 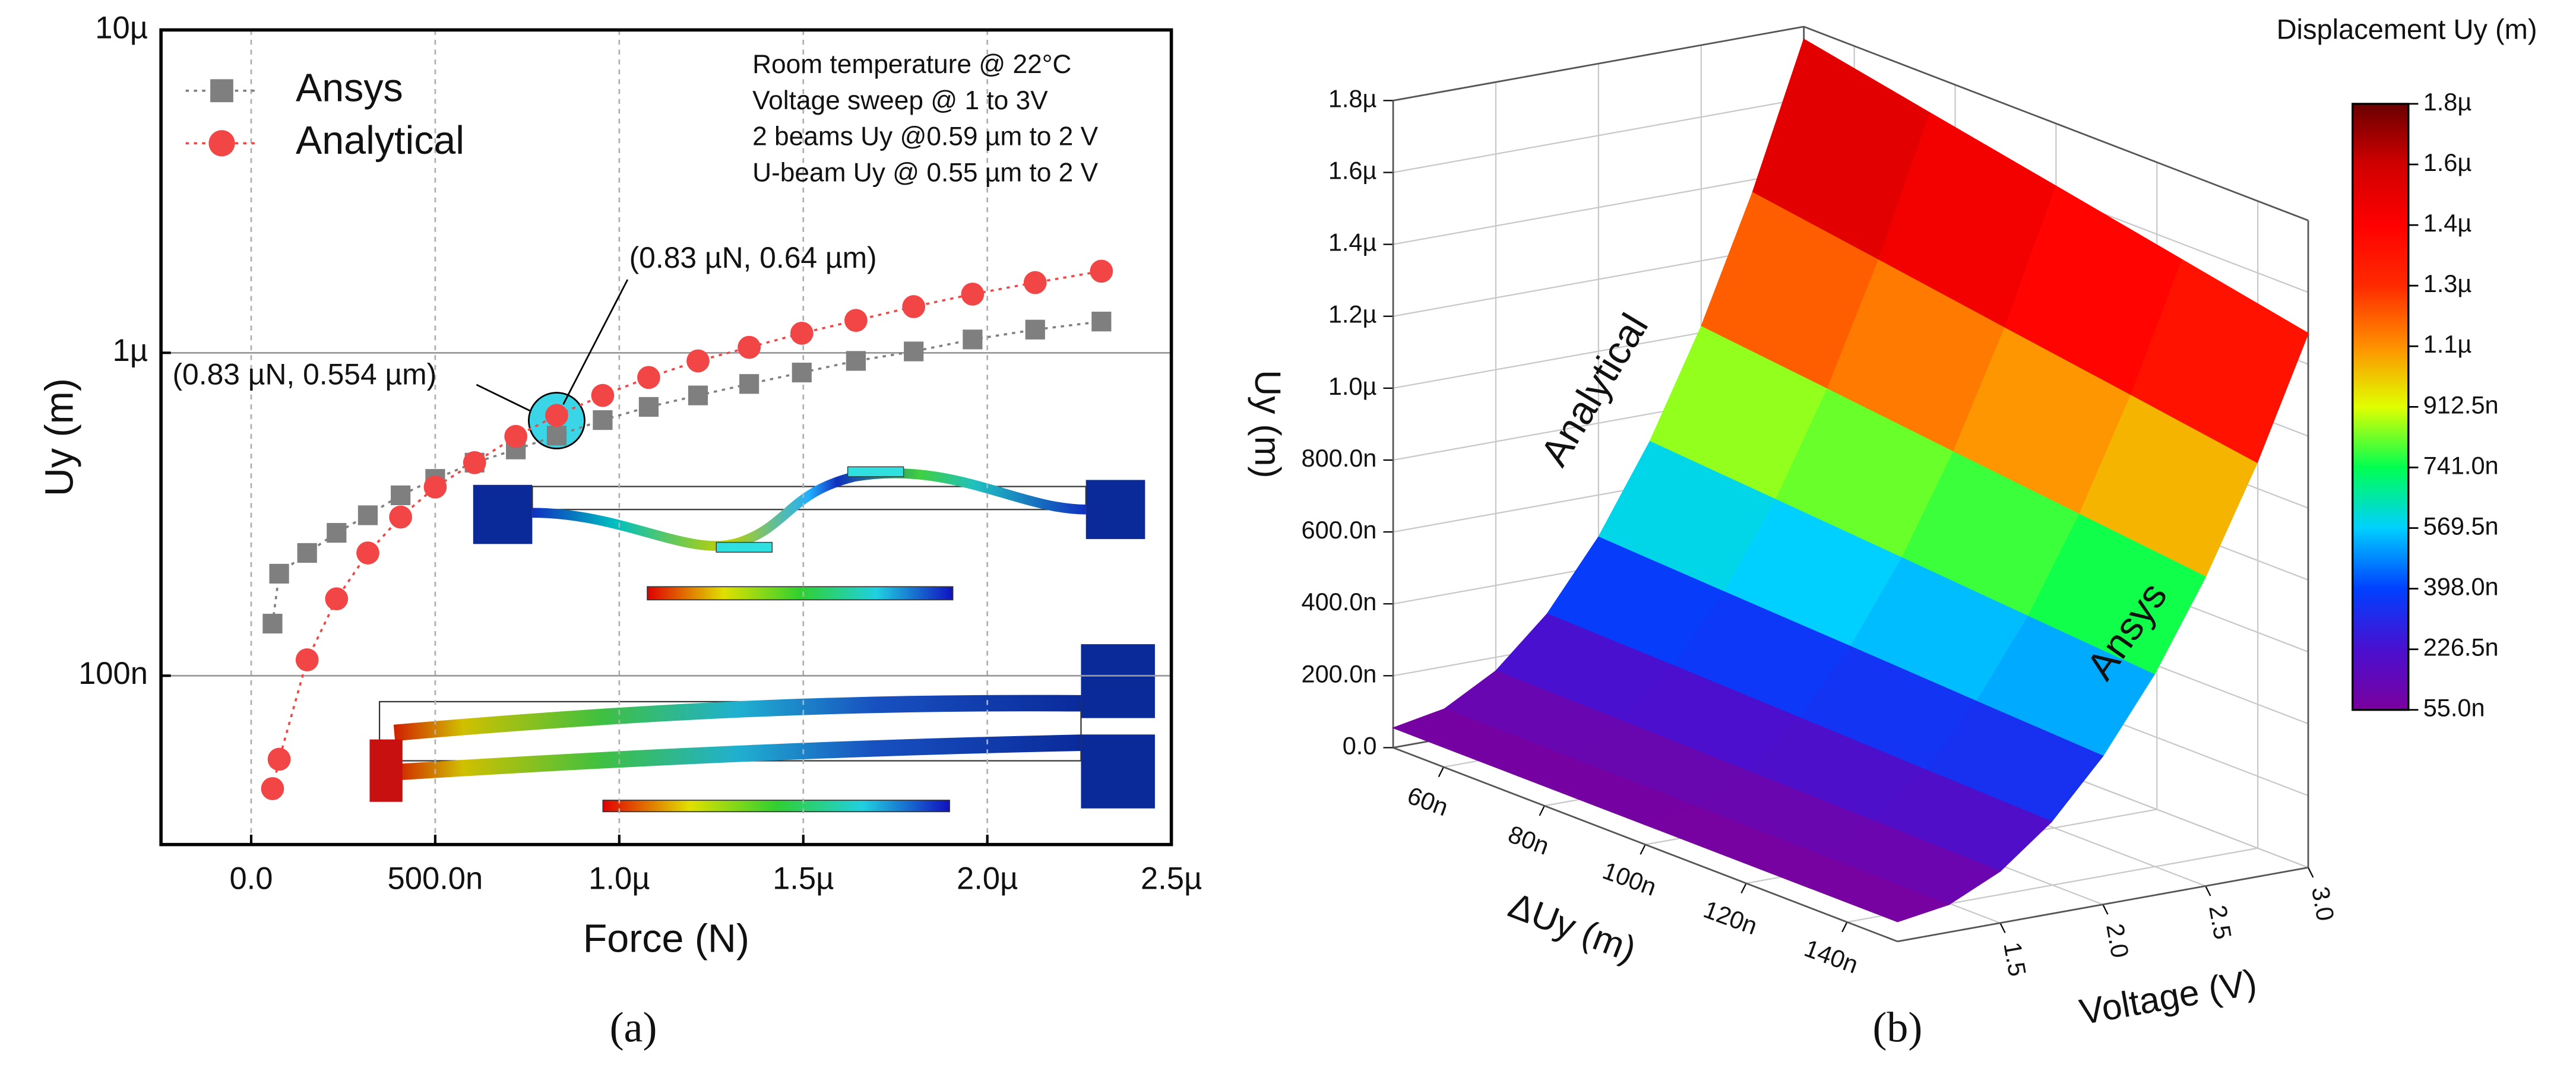 I want to click on colorbar-tick-label: 1.6µ, so click(x=2447, y=162).